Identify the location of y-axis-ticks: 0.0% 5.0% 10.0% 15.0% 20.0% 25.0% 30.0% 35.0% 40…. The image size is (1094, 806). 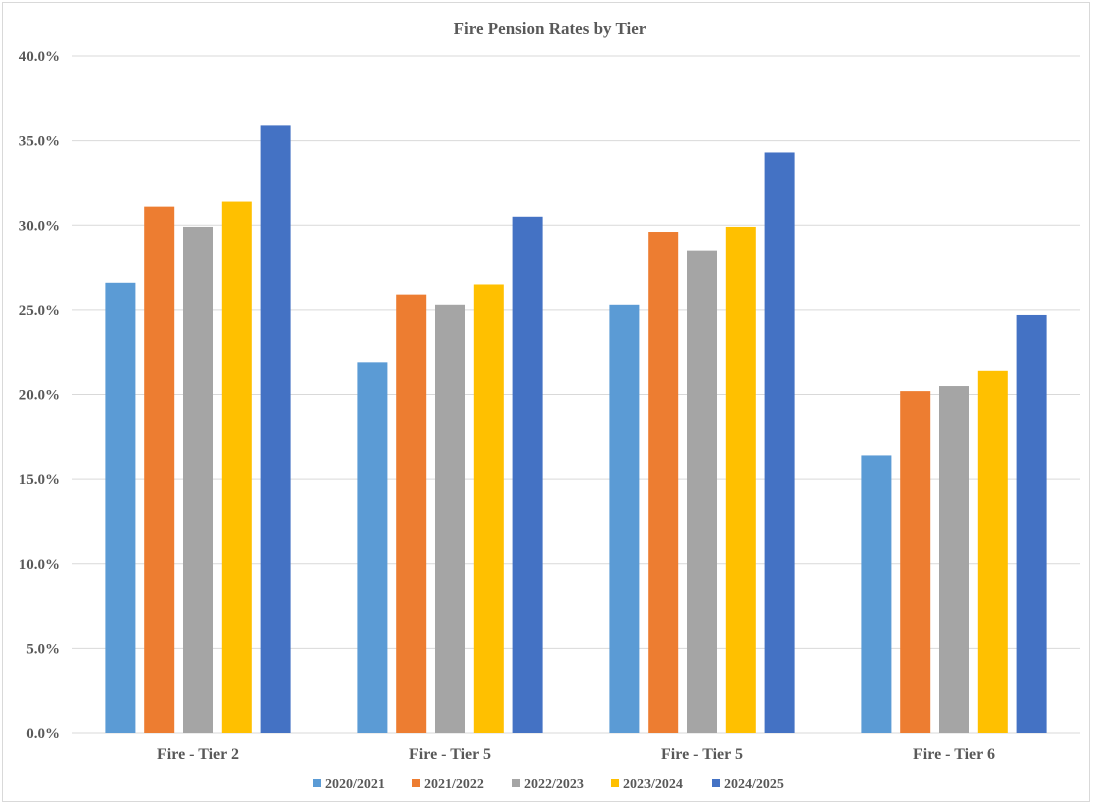
(39, 395).